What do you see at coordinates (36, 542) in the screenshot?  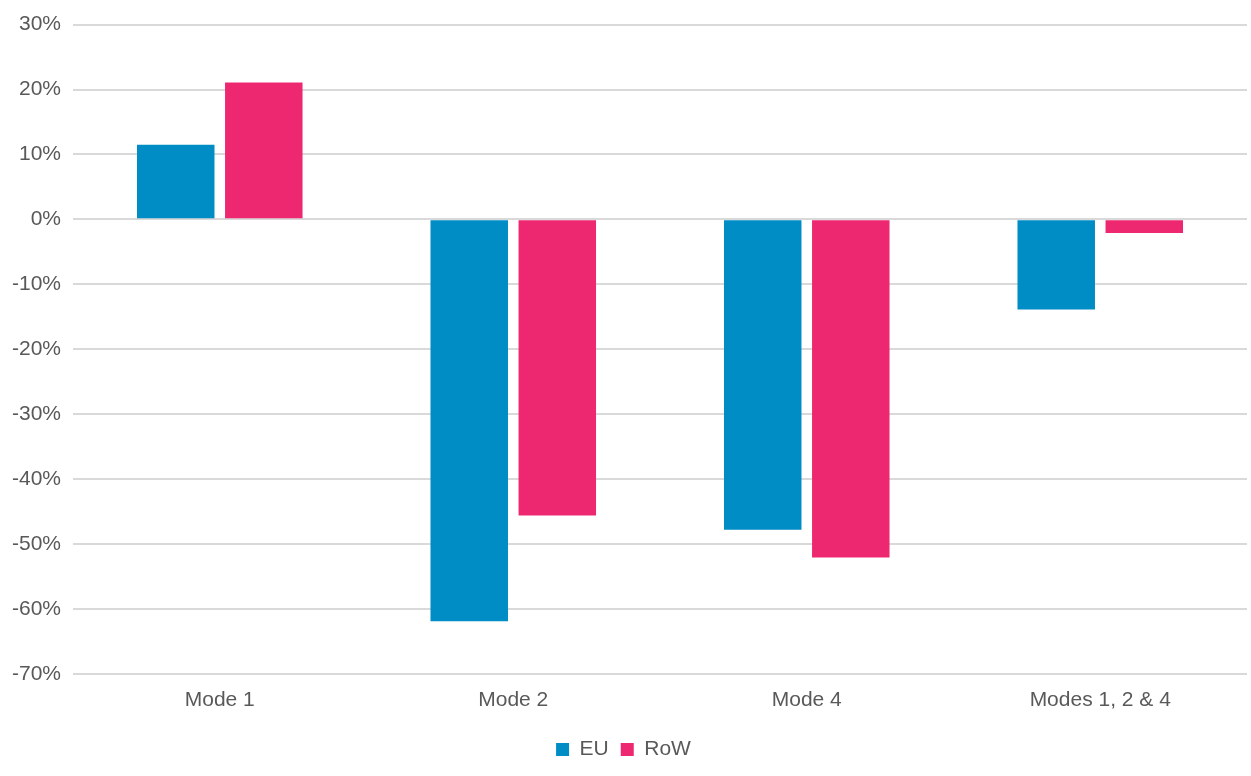 I see `y-tick-label: -50%` at bounding box center [36, 542].